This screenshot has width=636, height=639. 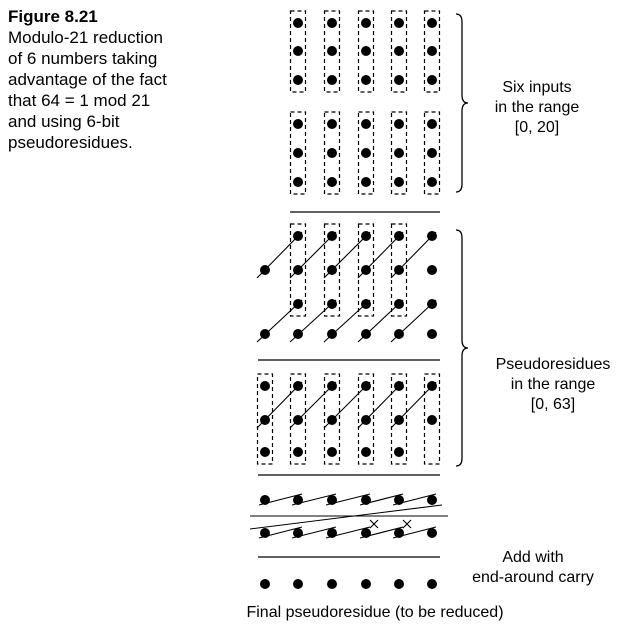 I want to click on braces, so click(x=462, y=240).